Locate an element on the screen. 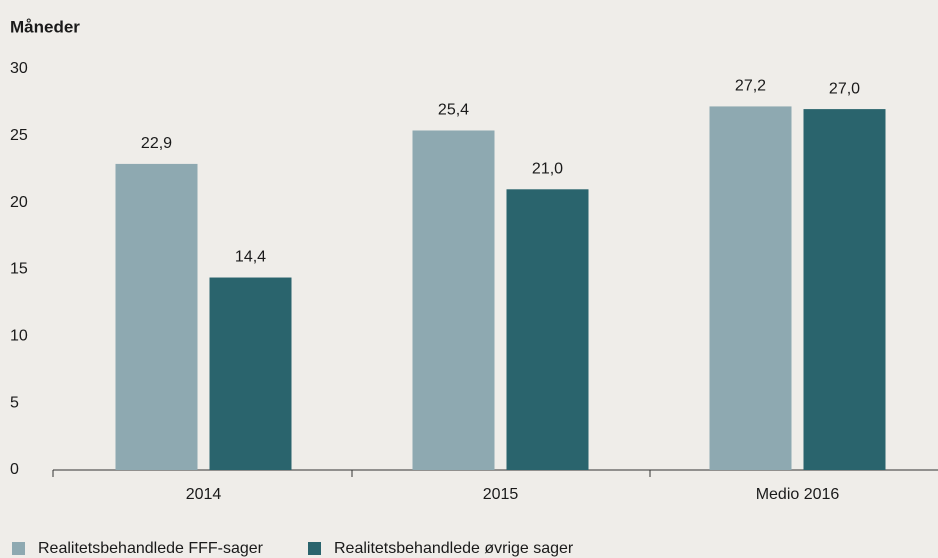 The image size is (938, 558). y-axis-title: Måneder is located at coordinates (45, 26).